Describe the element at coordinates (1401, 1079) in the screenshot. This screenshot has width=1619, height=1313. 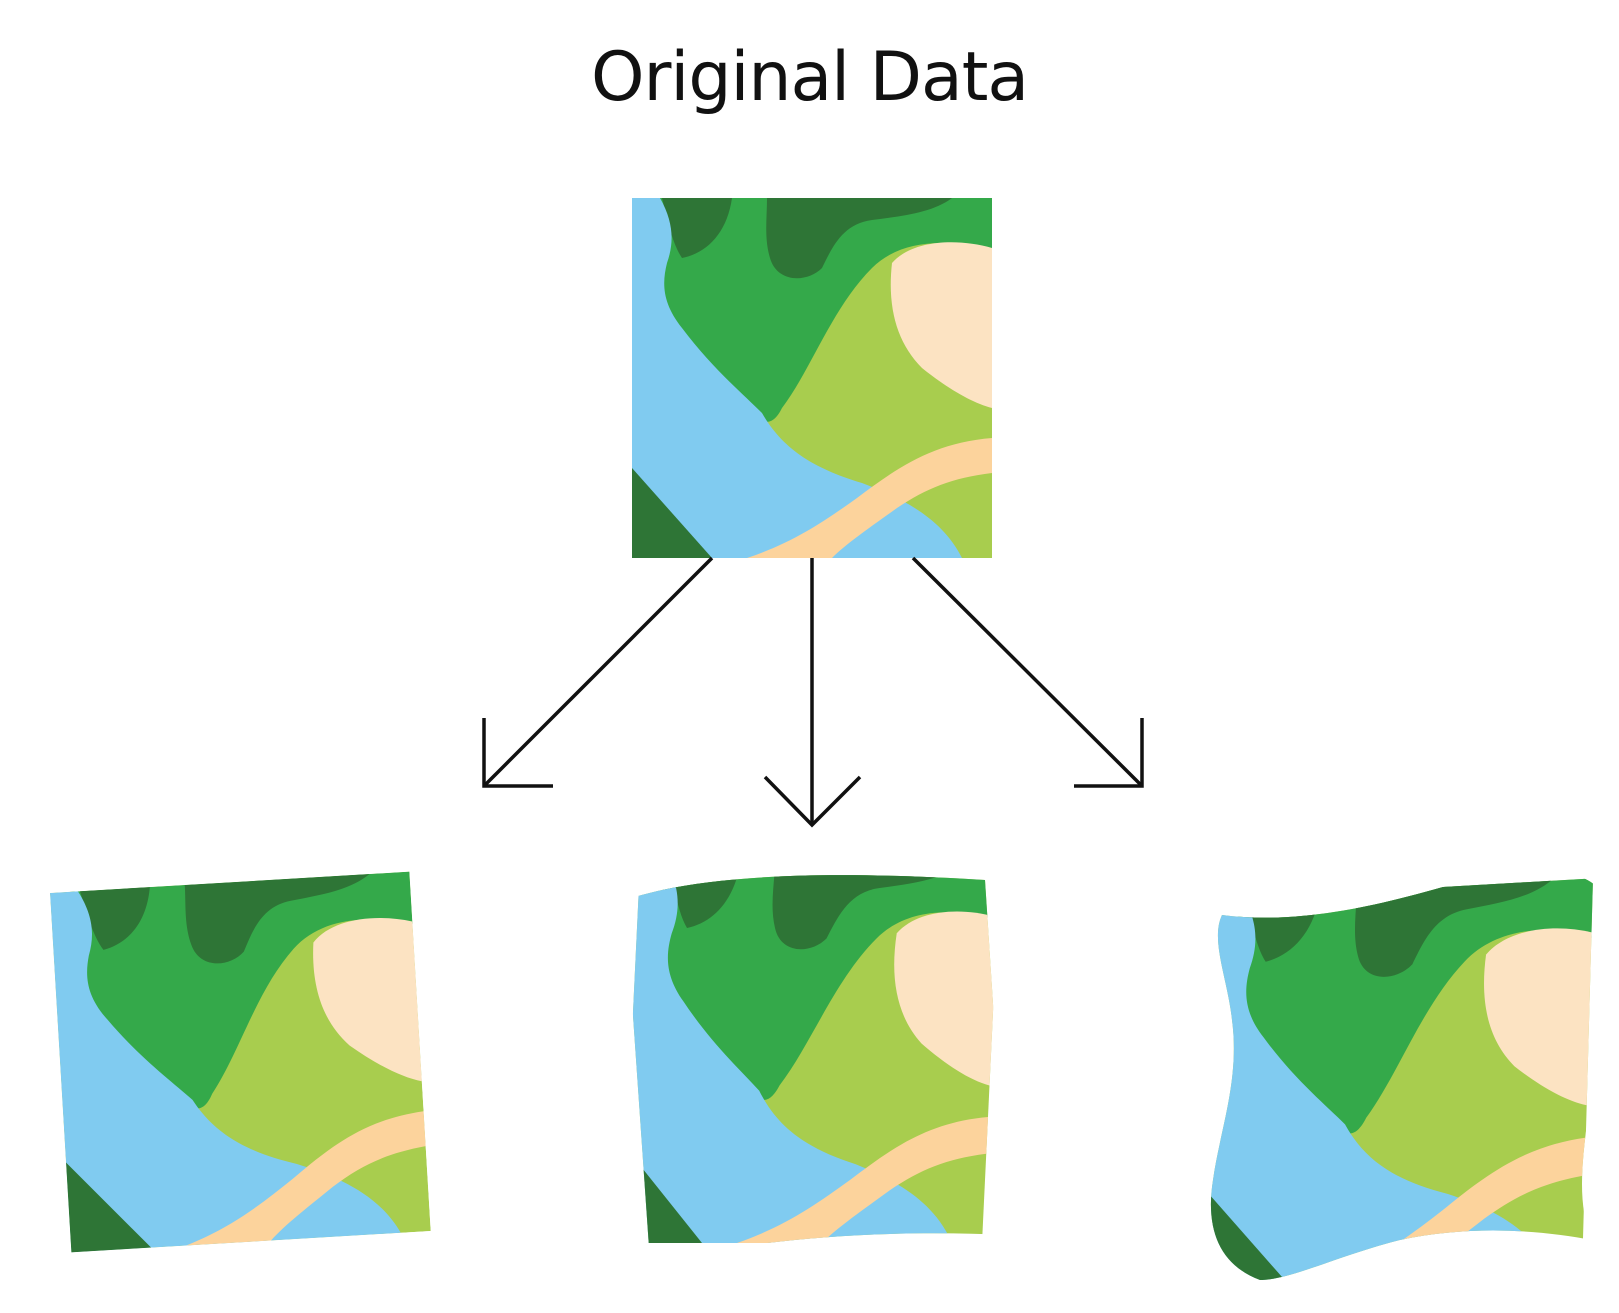
I see `warped-map-tile` at that location.